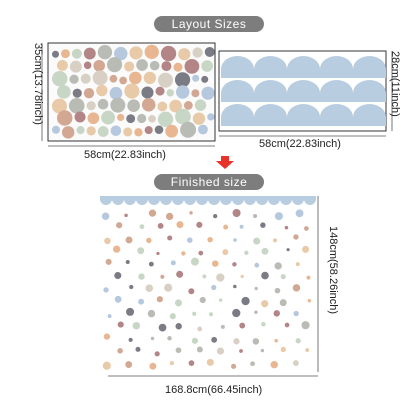 This screenshot has height=416, width=416. What do you see at coordinates (38, 84) in the screenshot?
I see `sheet1-height-label: 35cm(13.78inch)` at bounding box center [38, 84].